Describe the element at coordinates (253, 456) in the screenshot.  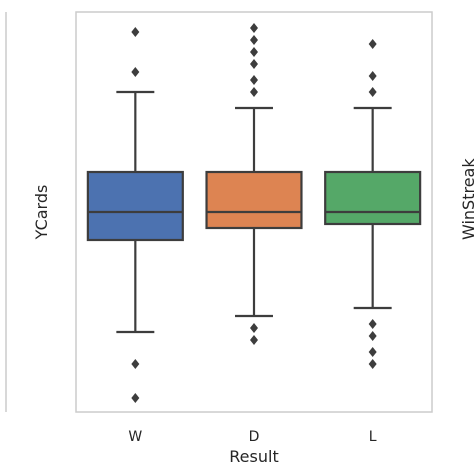
I see `x-axis-label: Result` at that location.